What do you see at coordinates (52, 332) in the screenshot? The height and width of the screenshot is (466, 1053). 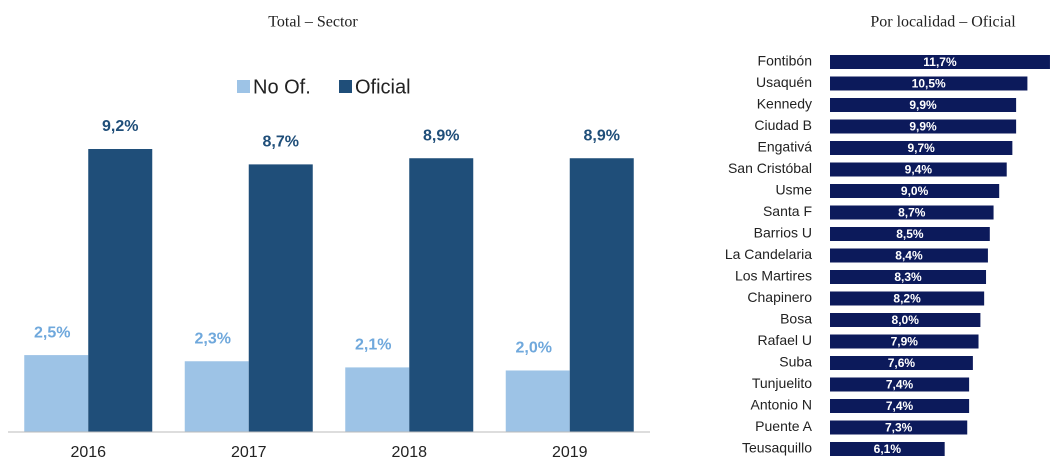 I see `data-label: 2,5%` at bounding box center [52, 332].